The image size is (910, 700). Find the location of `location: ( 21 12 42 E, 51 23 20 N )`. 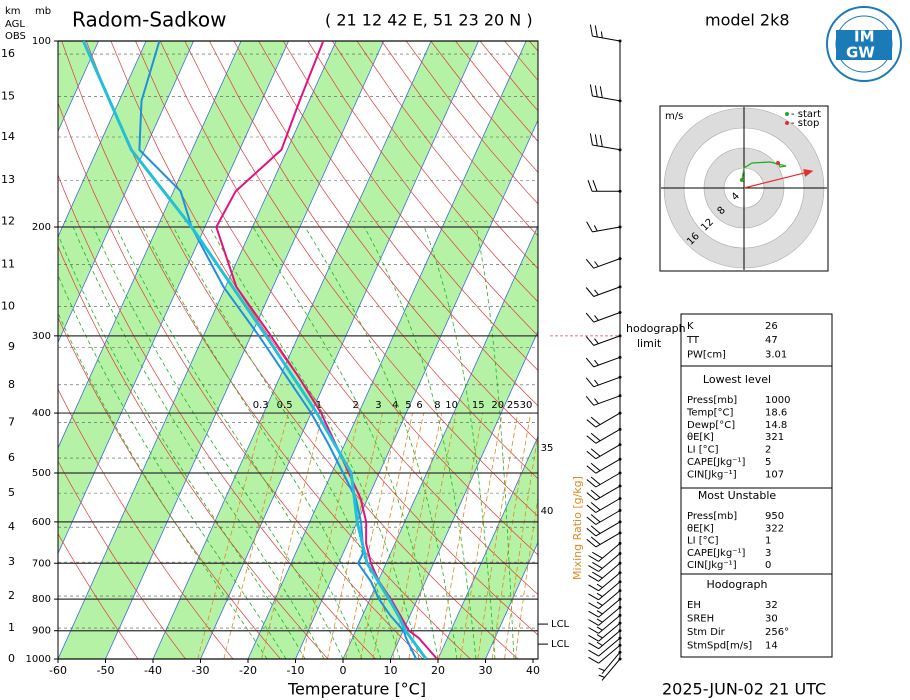

location: ( 21 12 42 E, 51 23 20 N ) is located at coordinates (429, 20).